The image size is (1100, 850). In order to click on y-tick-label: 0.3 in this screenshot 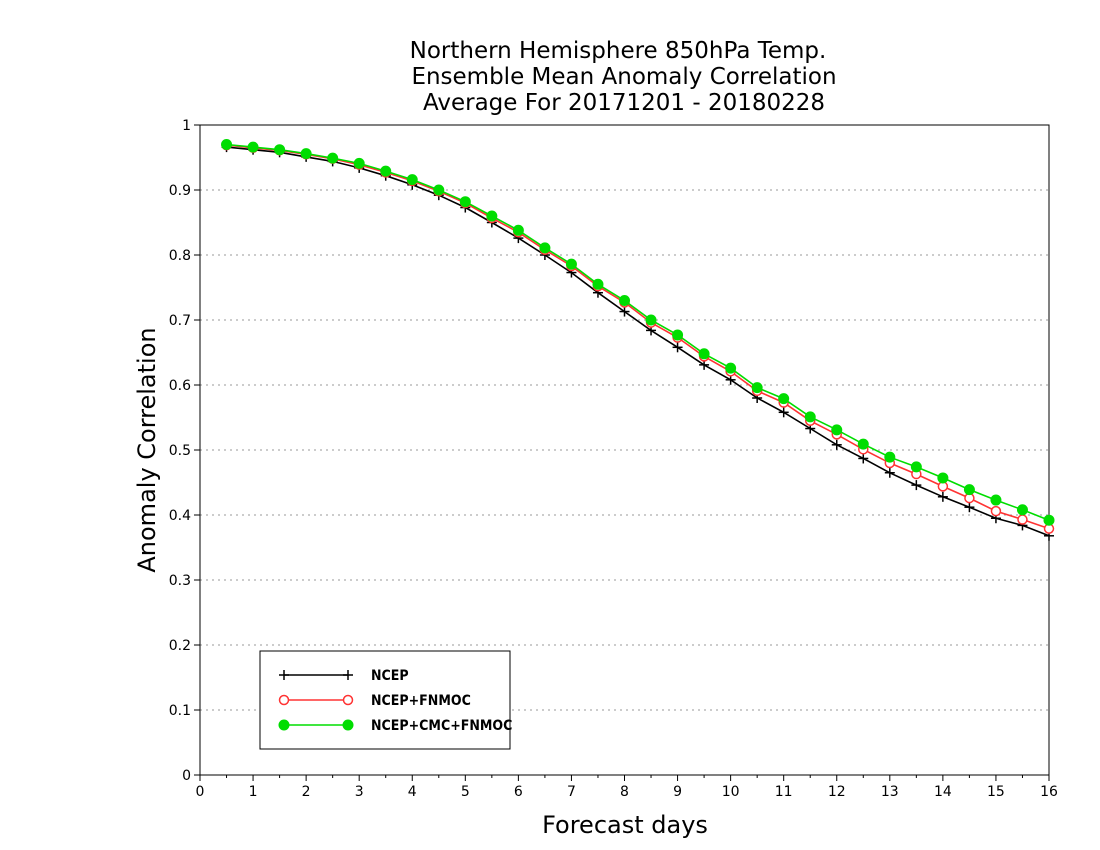, I will do `click(180, 581)`.